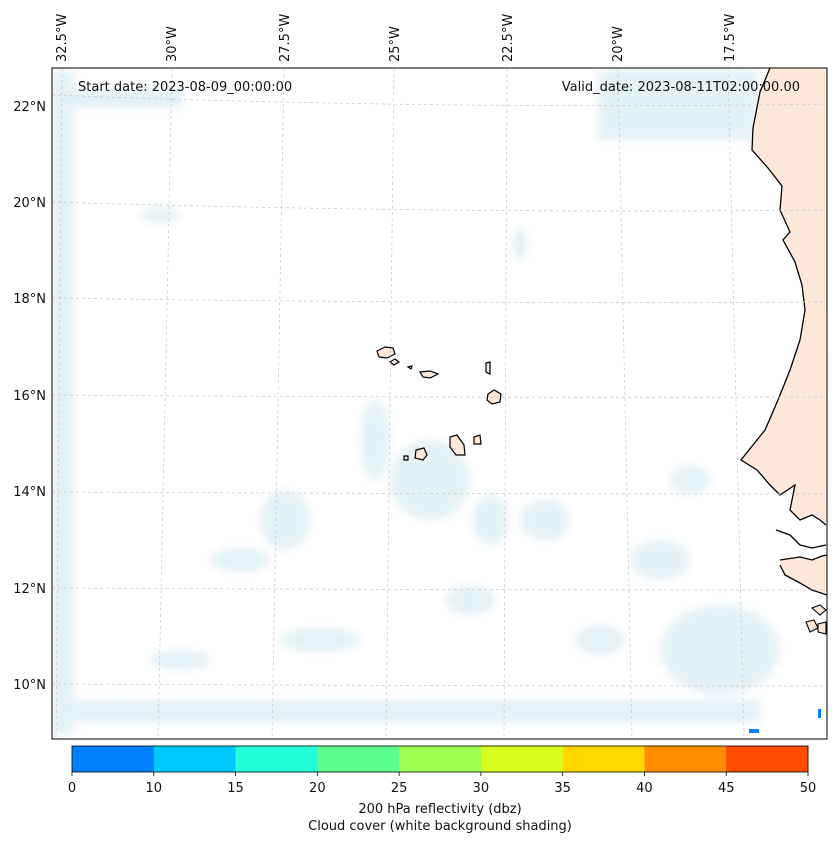  Describe the element at coordinates (562, 788) in the screenshot. I see `colorbar-tick-label: 35` at that location.